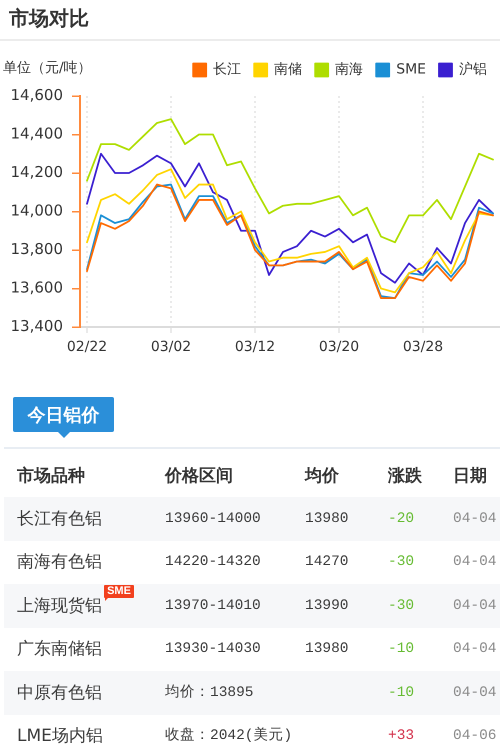  Describe the element at coordinates (171, 347) in the screenshot. I see `x-tick-label: 03/02` at that location.